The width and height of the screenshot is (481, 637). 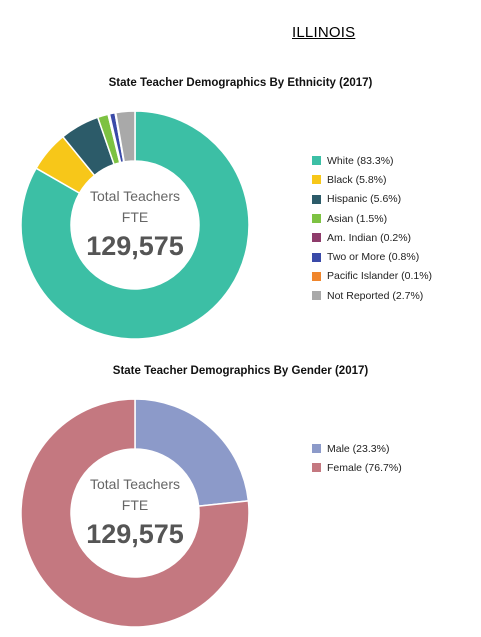 I want to click on gender-center-label-line1: Total Teachers, so click(x=135, y=484).